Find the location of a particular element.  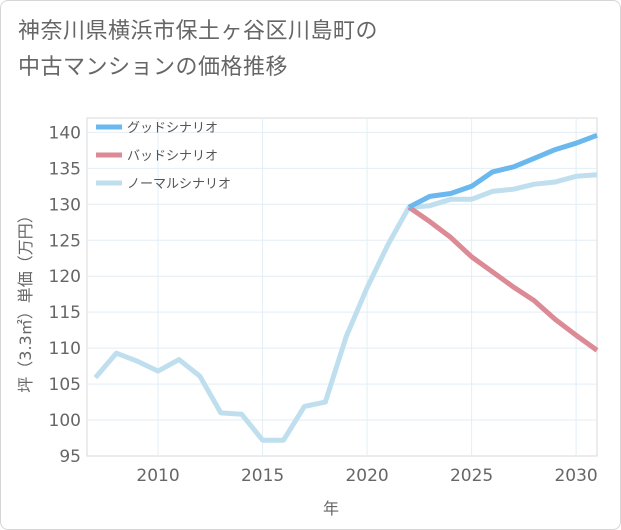

chart-title-line2: 中古マンションの価格推移 is located at coordinates (153, 67).